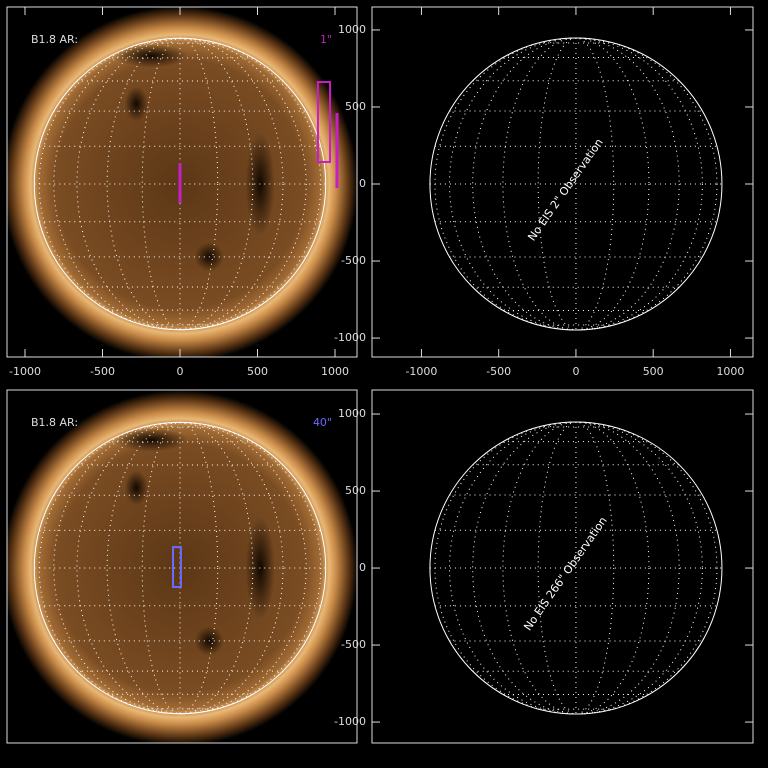 The image size is (768, 768). What do you see at coordinates (565, 573) in the screenshot?
I see `annotation: No EIS 266" Observation` at bounding box center [565, 573].